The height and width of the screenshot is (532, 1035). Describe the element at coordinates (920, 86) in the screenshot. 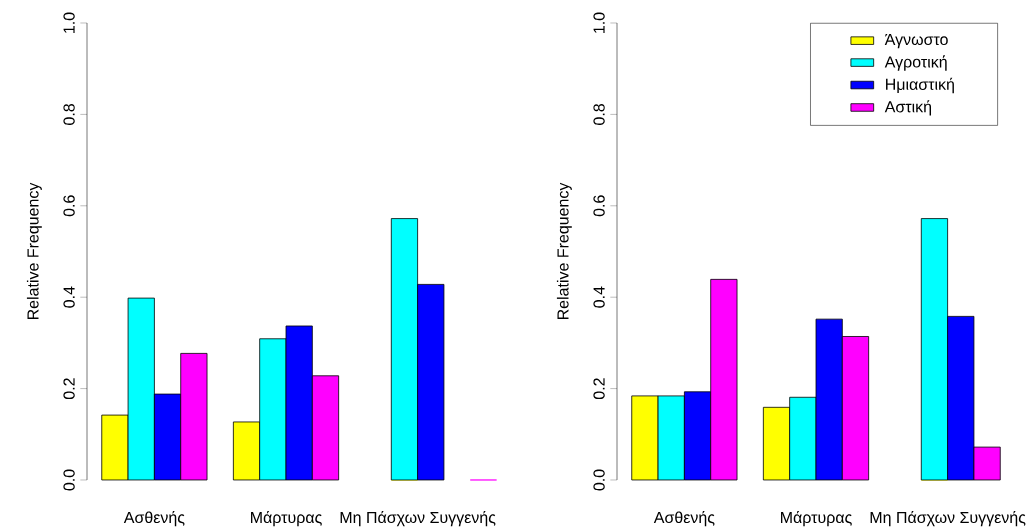

I see `legend-label: Ημιαστική` at that location.